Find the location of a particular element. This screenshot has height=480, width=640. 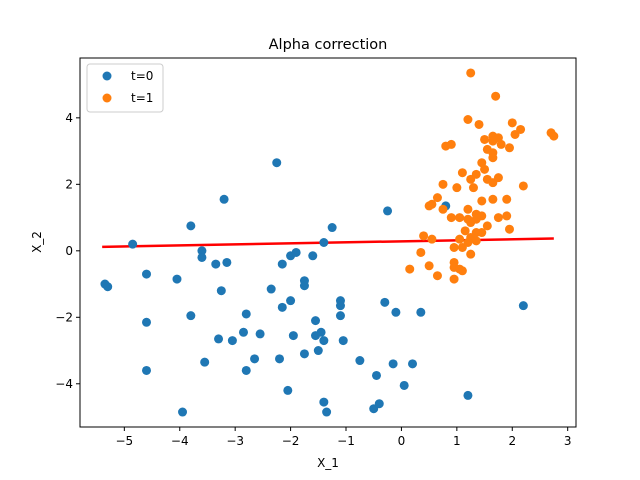

legend-marker-t0 is located at coordinates (107, 76).